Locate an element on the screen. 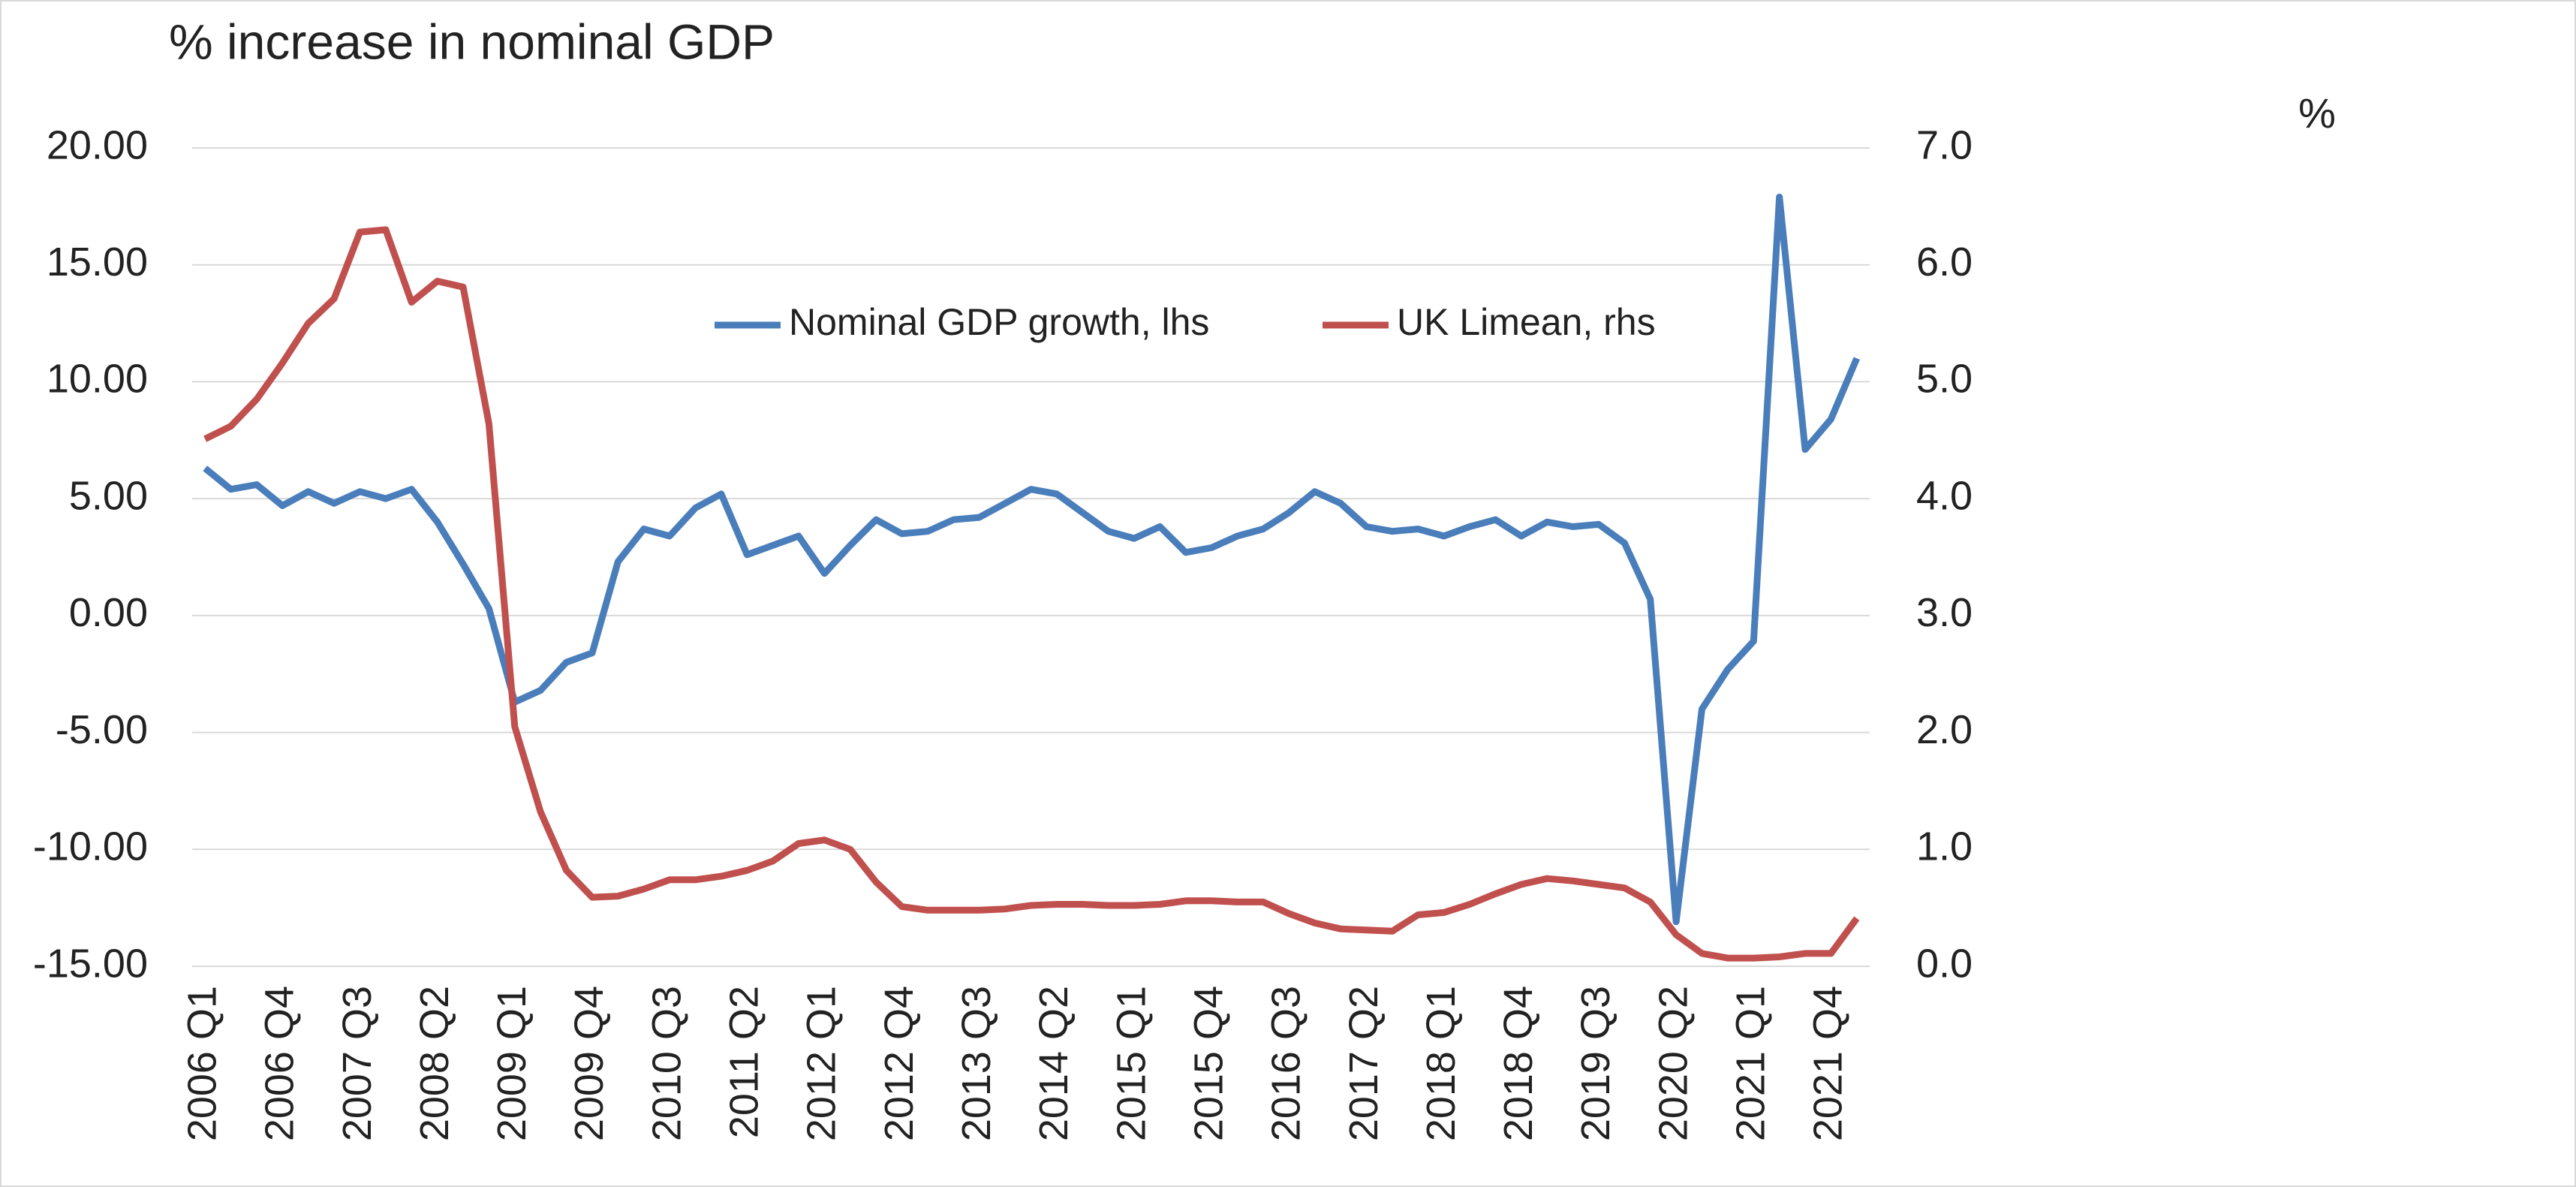 The image size is (2576, 1187). y-tick-label: 5.00 is located at coordinates (109, 495).